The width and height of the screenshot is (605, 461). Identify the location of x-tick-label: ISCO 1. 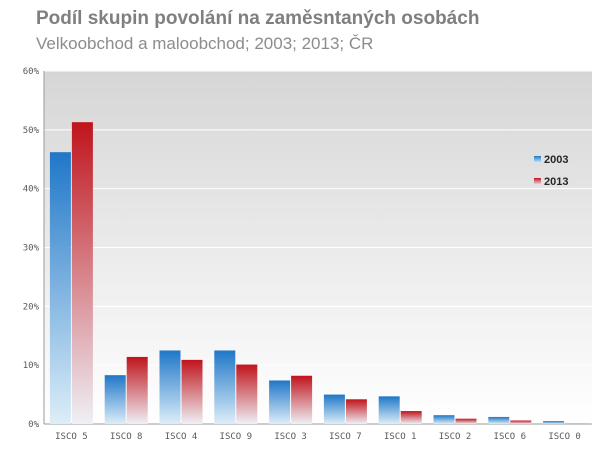
(400, 437).